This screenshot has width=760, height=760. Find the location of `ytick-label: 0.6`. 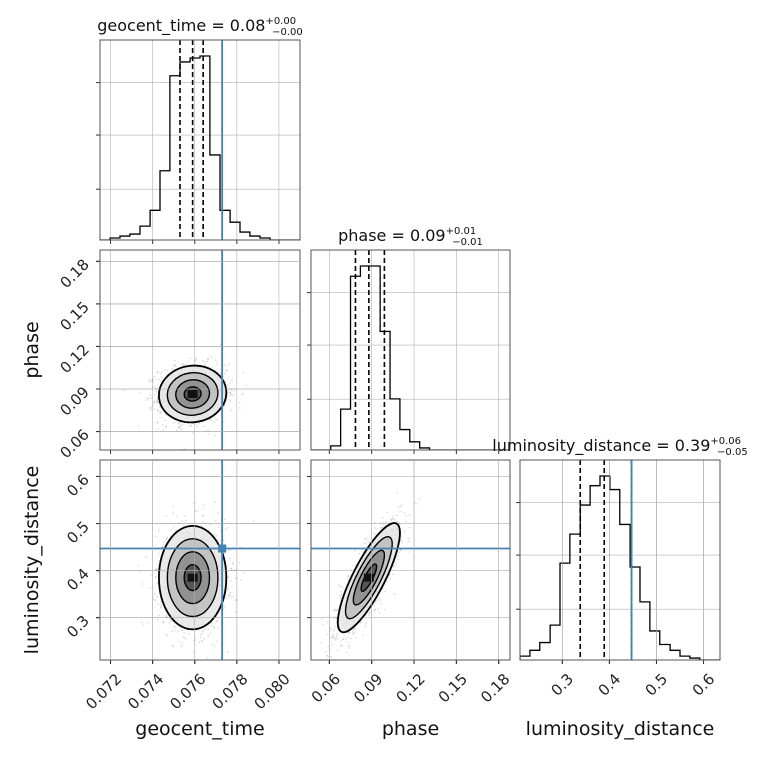

ytick-label: 0.6 is located at coordinates (78, 486).